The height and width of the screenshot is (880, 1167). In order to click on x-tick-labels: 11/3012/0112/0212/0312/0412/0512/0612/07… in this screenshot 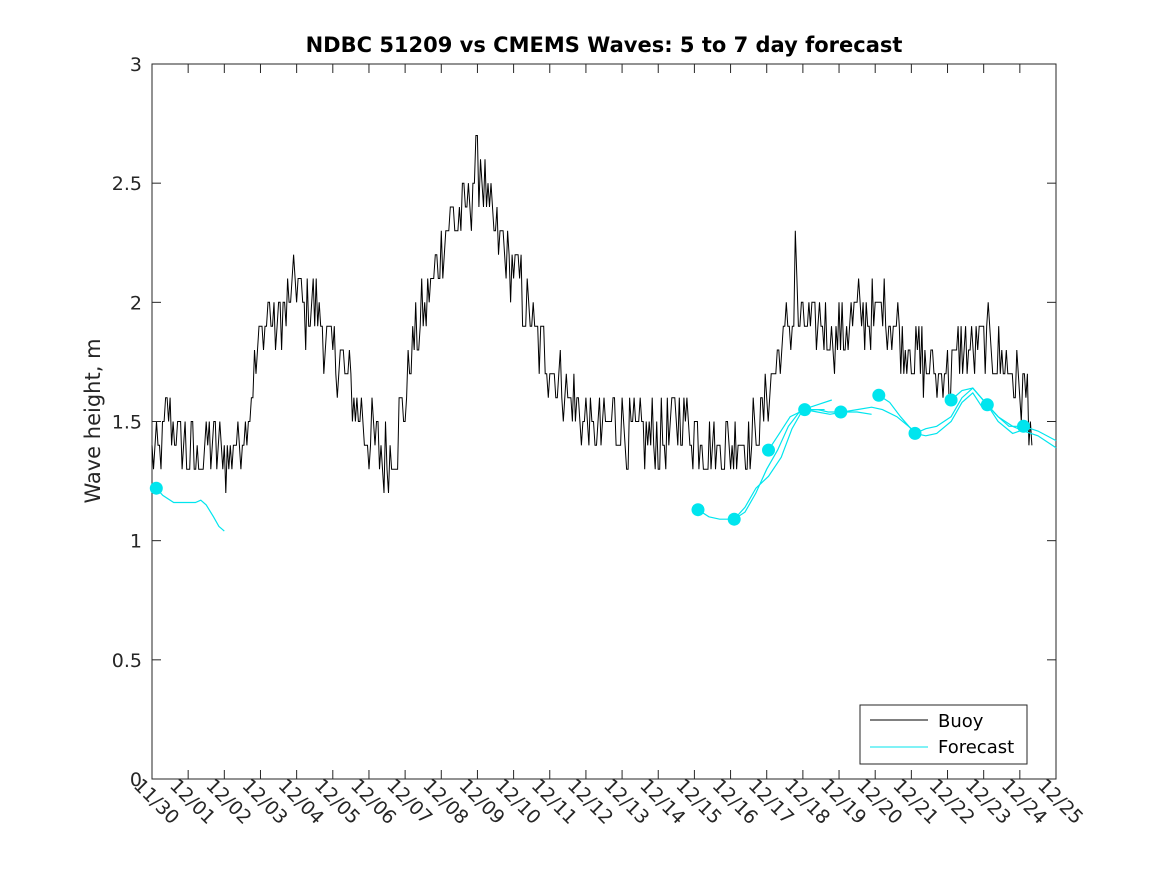, I will do `click(608, 802)`.